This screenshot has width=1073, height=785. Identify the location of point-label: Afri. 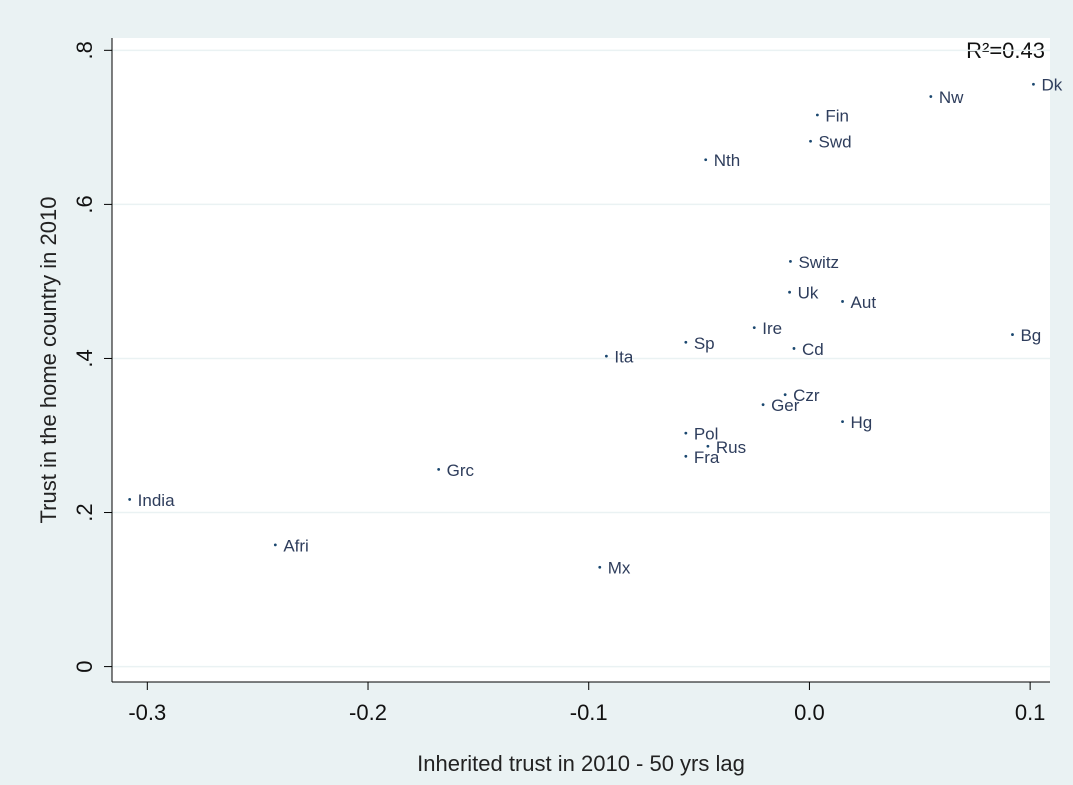
(296, 545).